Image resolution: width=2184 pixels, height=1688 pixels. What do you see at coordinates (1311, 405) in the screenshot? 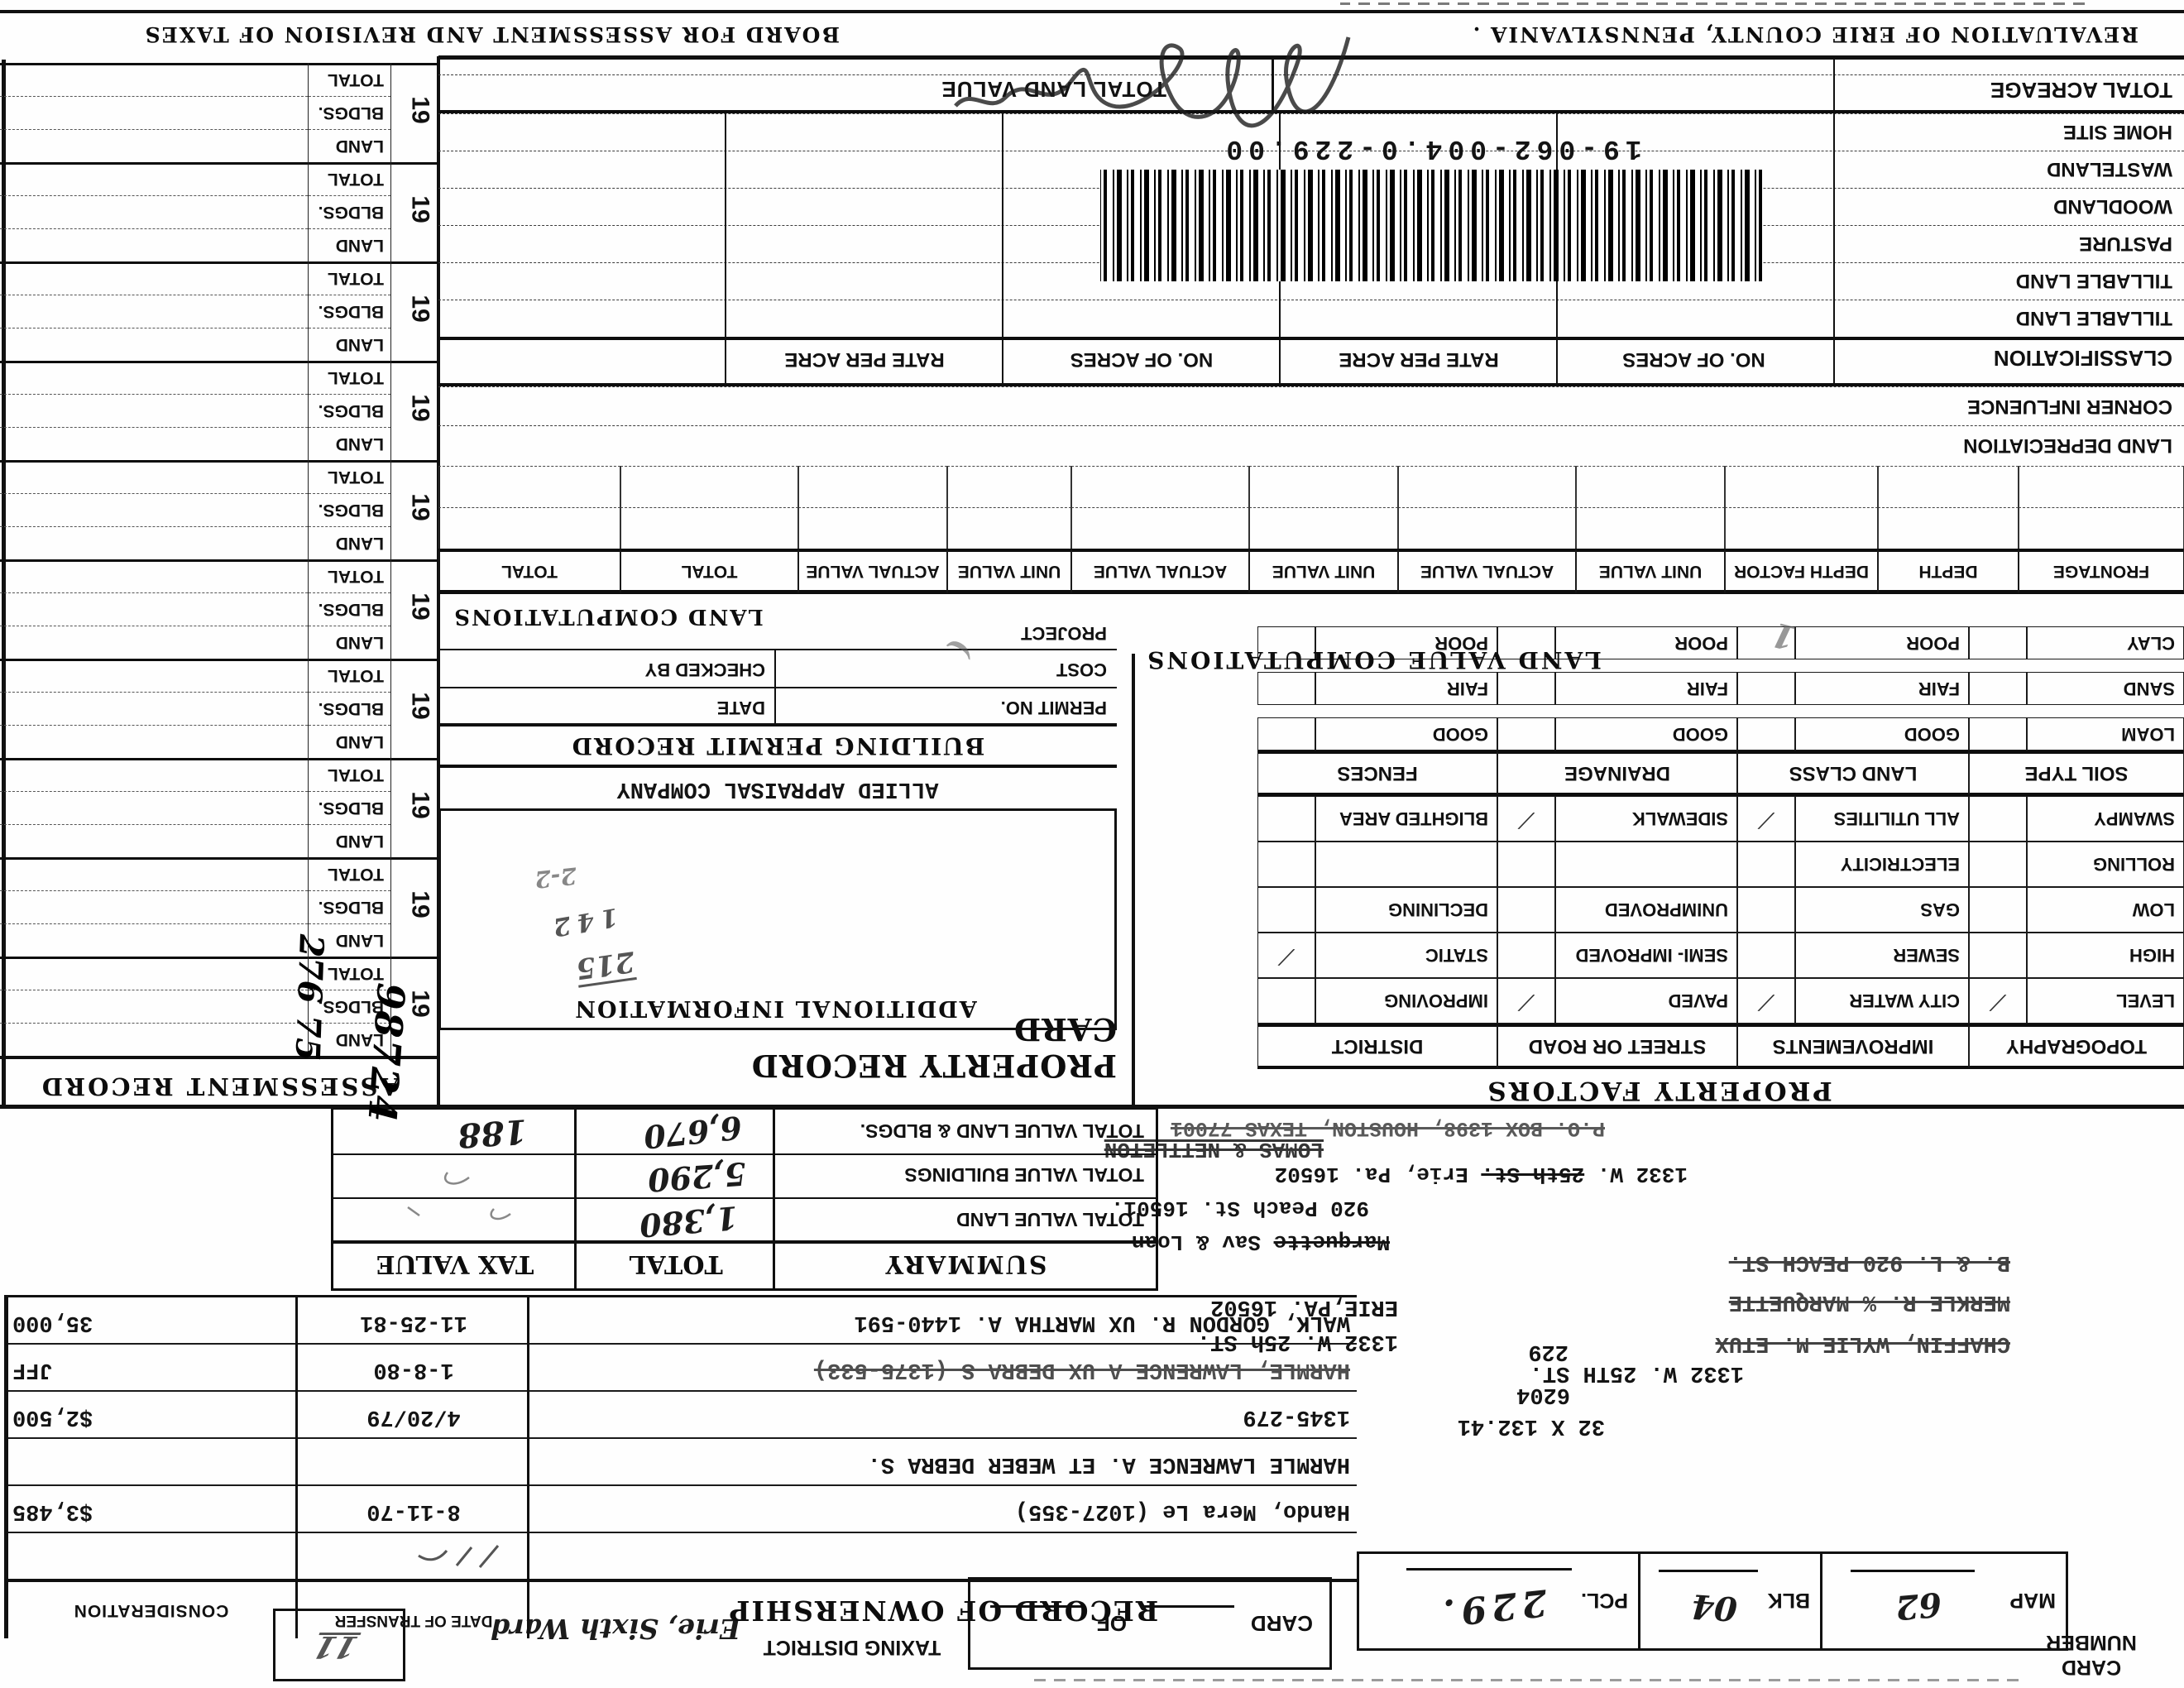
I see `corner-influence-row: CORNER INFLUENCE` at bounding box center [1311, 405].